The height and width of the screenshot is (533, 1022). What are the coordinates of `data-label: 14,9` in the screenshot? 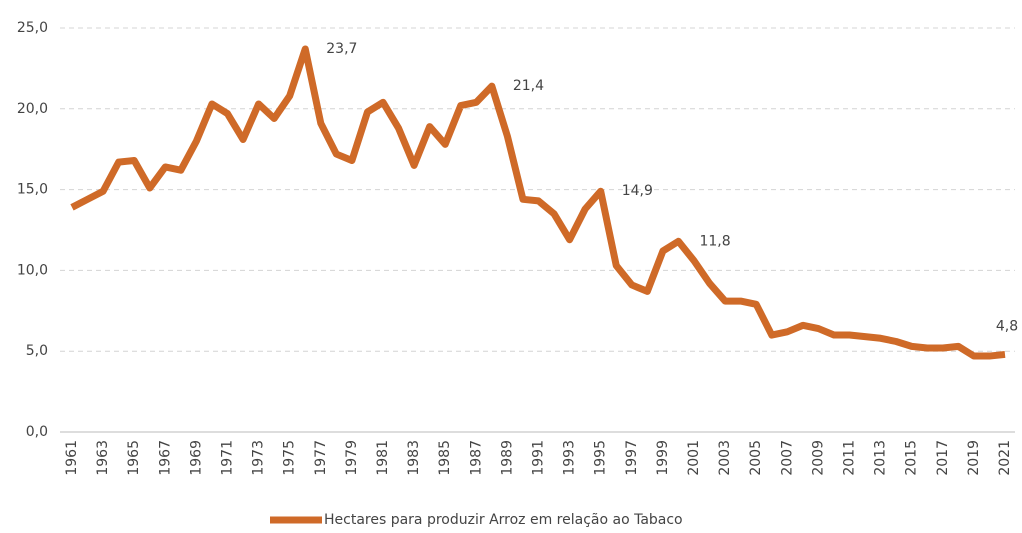 It's located at (637, 191).